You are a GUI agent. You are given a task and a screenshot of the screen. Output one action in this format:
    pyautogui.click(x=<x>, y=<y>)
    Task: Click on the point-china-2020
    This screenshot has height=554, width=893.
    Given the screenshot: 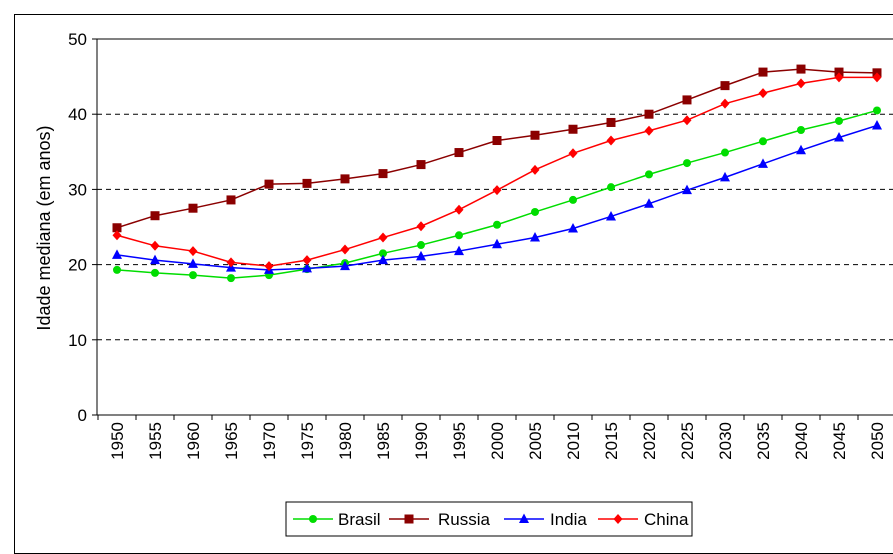 What is the action you would take?
    pyautogui.click(x=649, y=130)
    